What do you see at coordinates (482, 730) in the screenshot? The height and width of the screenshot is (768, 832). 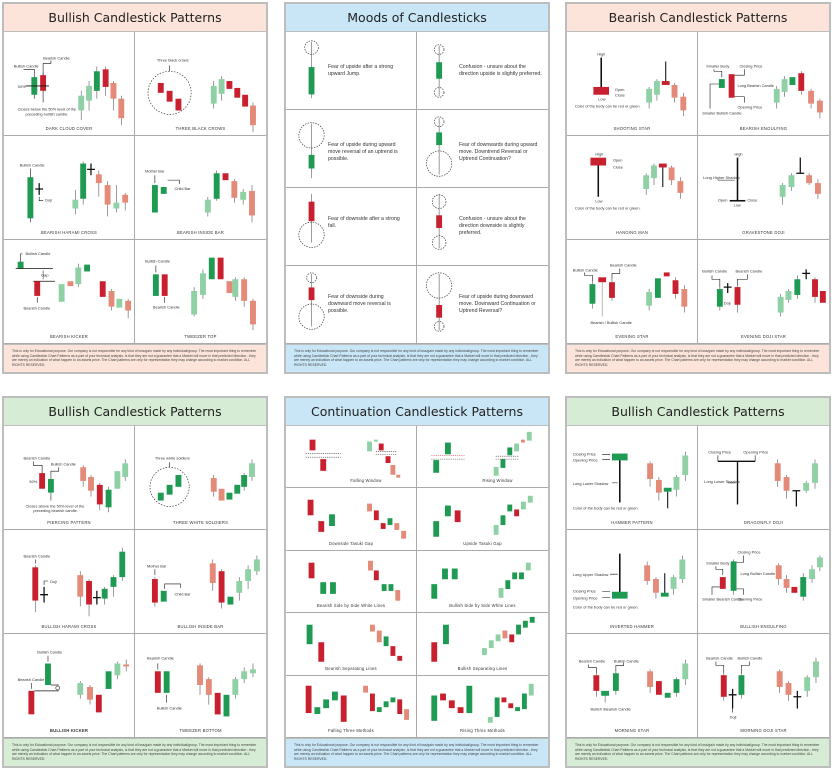 I see `pattern-caption: Rising Three Methods` at bounding box center [482, 730].